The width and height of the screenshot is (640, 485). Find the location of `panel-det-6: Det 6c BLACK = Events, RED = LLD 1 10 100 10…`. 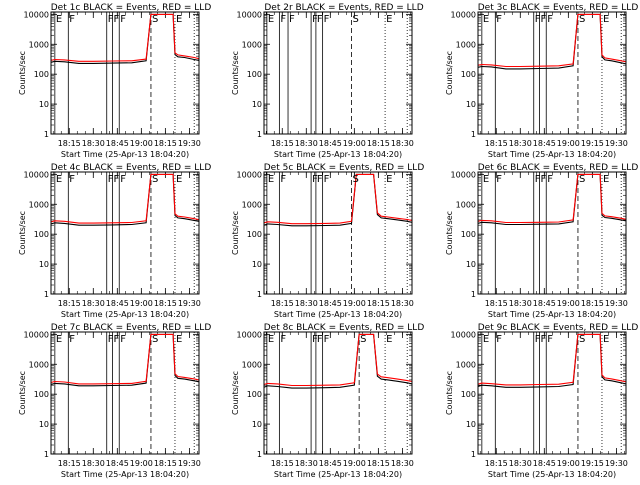

panel-det-6: Det 6c BLACK = Events, RED = LLD 1 10 100 10… is located at coordinates (541, 241).